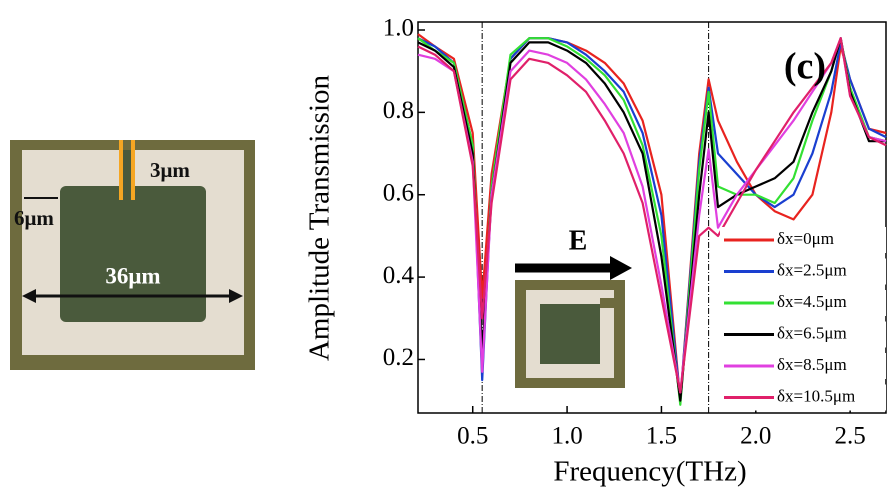  What do you see at coordinates (127, 168) in the screenshot?
I see `ring-gap` at bounding box center [127, 168].